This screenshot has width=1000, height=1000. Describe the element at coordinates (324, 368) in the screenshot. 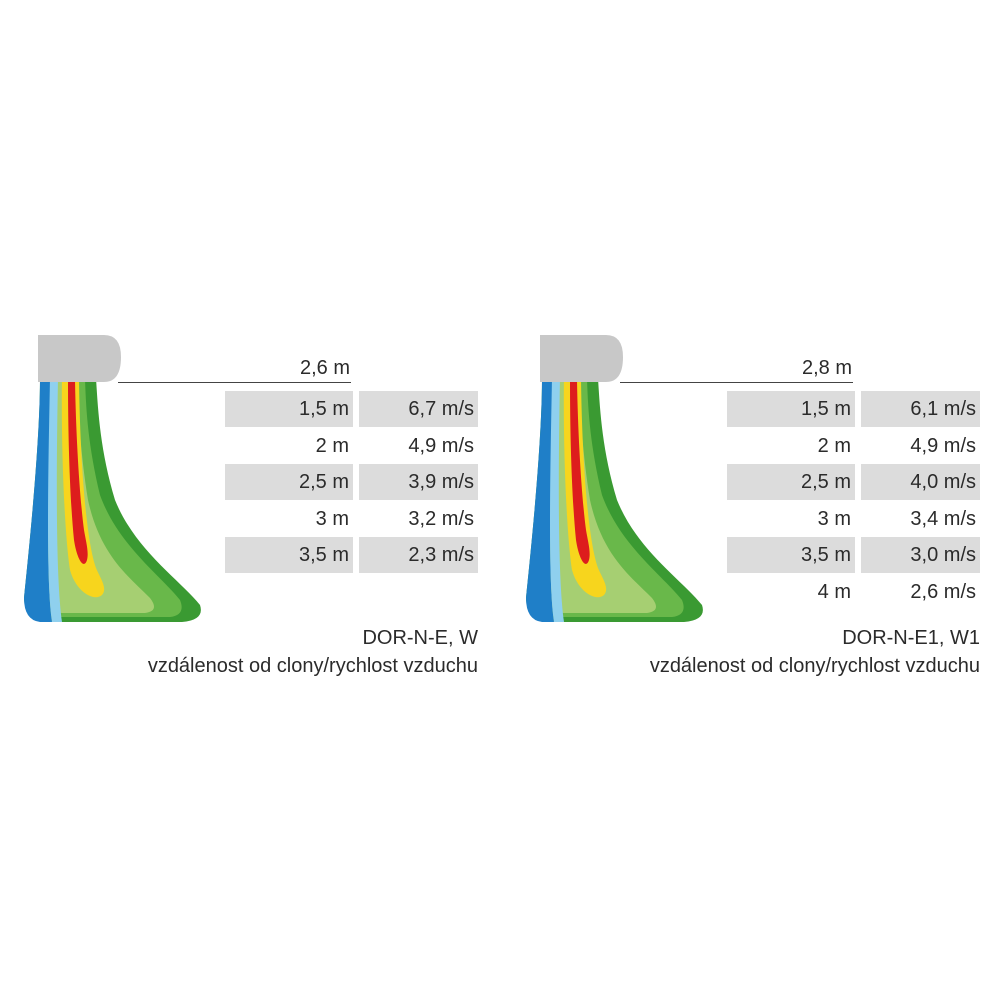

I see `mounting-height-label: 2,6 m` at that location.